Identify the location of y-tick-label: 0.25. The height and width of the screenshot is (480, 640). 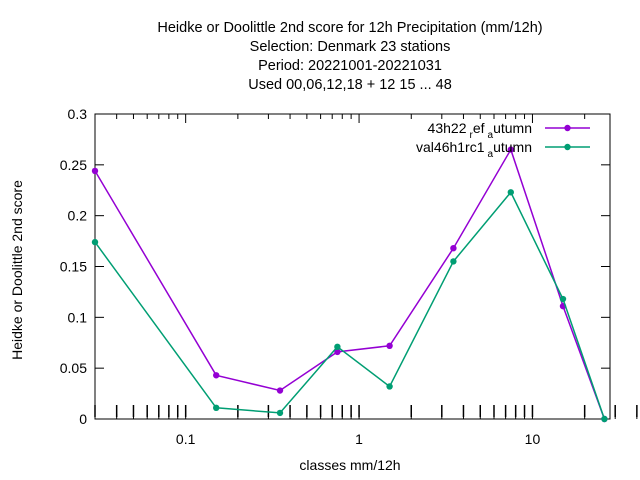
(73, 165).